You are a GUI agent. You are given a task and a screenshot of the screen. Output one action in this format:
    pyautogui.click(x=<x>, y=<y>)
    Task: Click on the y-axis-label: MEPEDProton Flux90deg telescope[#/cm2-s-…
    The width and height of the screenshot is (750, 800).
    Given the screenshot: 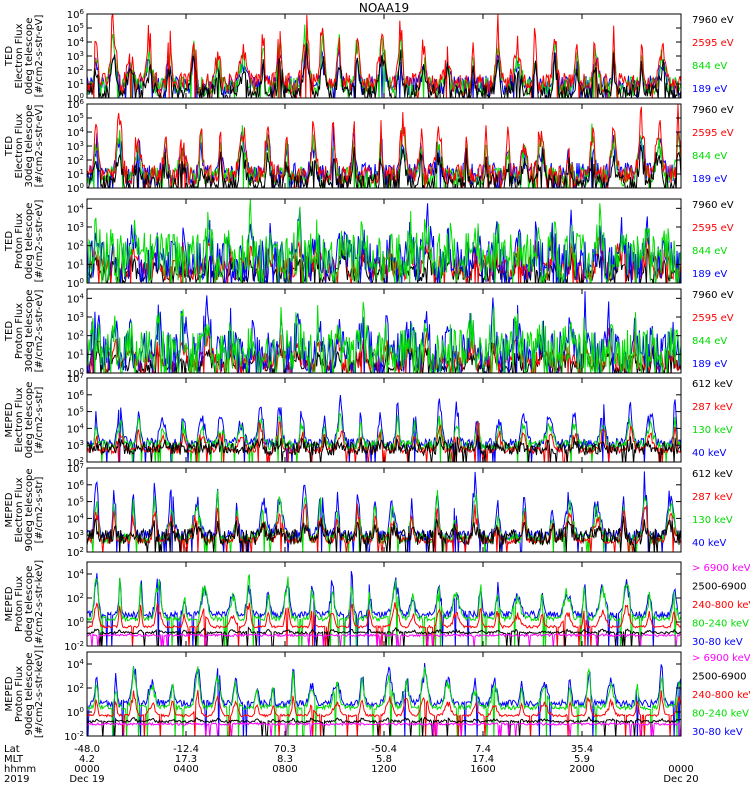 What is the action you would take?
    pyautogui.click(x=24, y=694)
    